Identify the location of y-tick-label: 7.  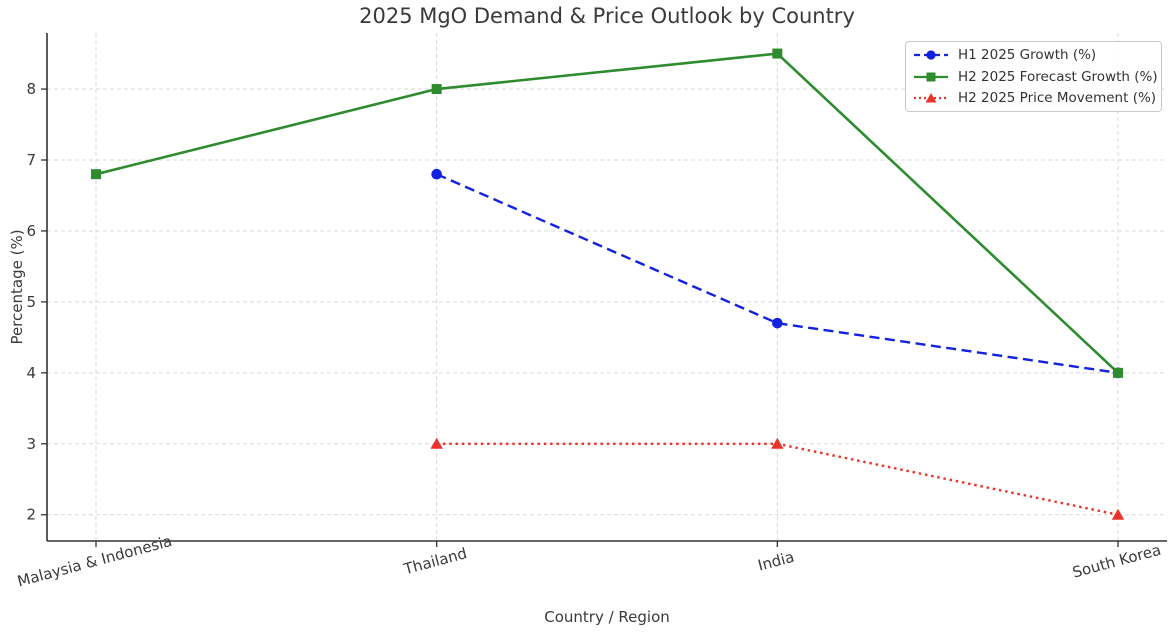
(31, 160).